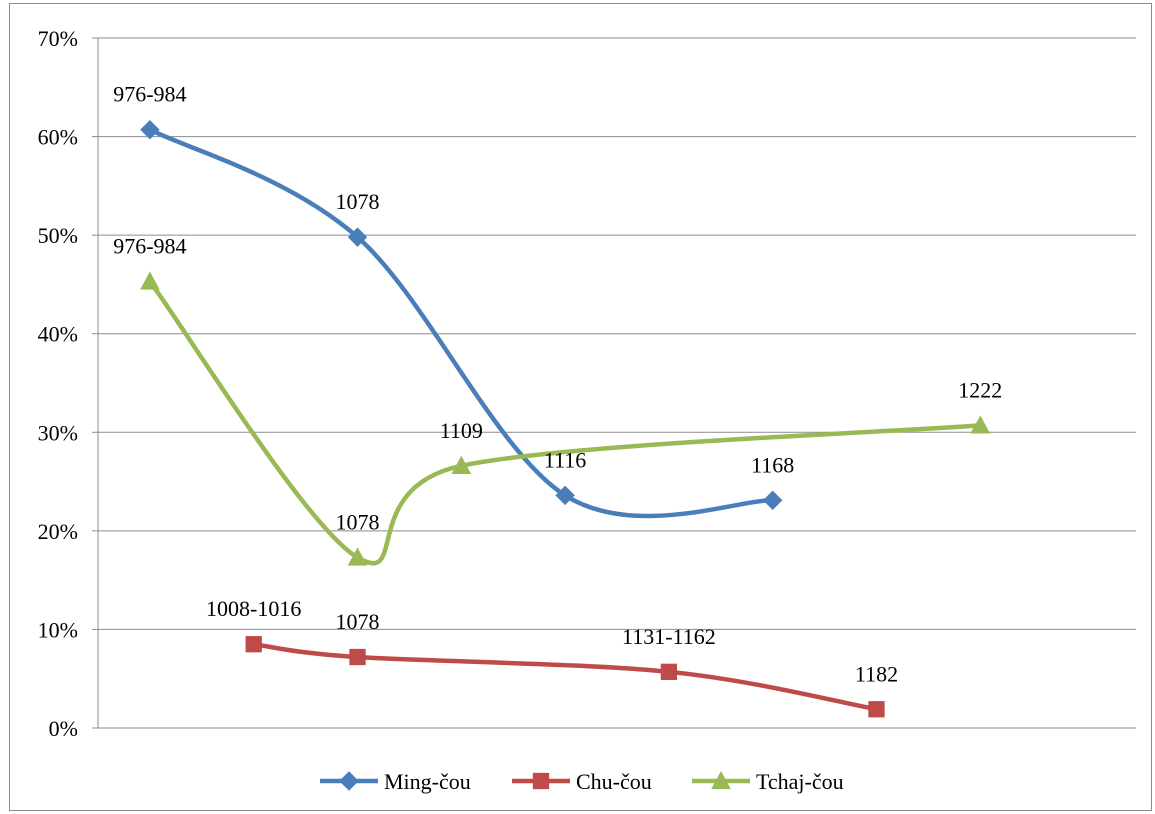 The width and height of the screenshot is (1155, 814). I want to click on data-label: 1182, so click(876, 673).